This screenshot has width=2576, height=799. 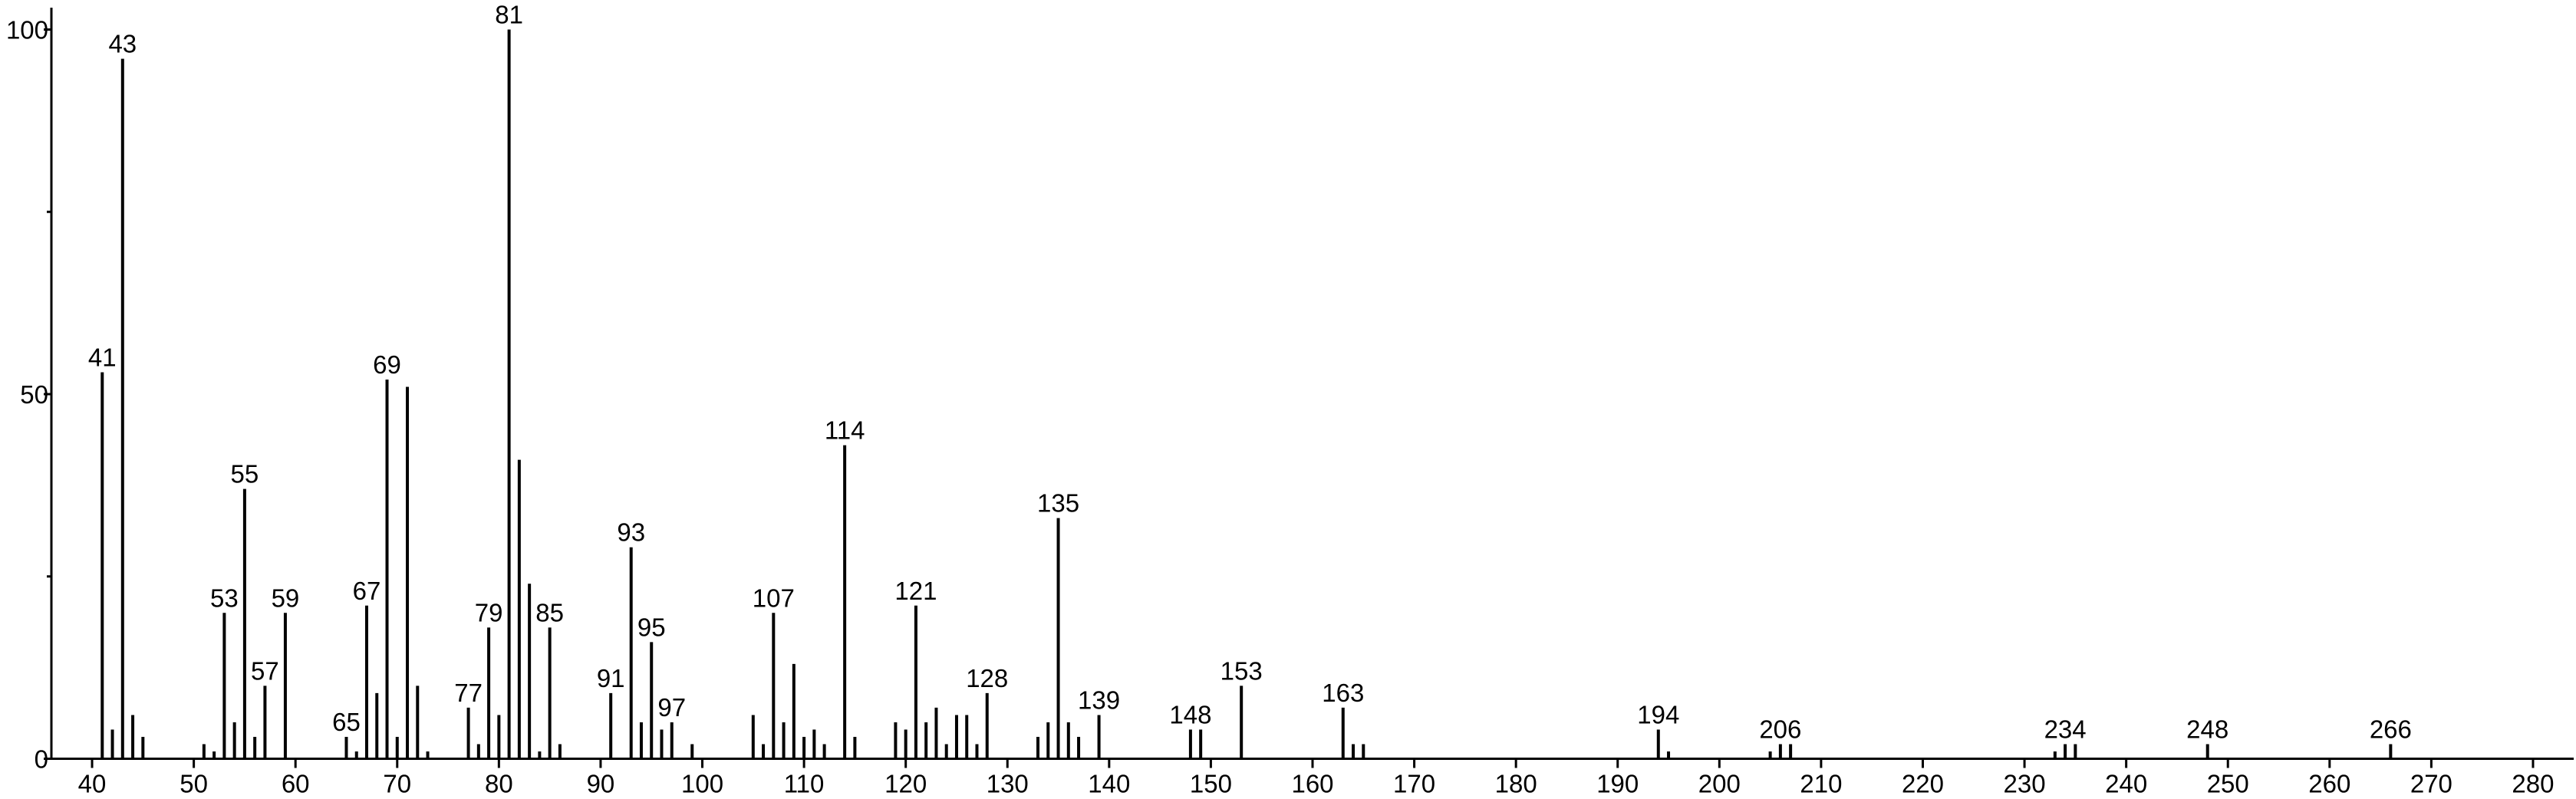 What do you see at coordinates (1008, 784) in the screenshot?
I see `x-tick-label: 130` at bounding box center [1008, 784].